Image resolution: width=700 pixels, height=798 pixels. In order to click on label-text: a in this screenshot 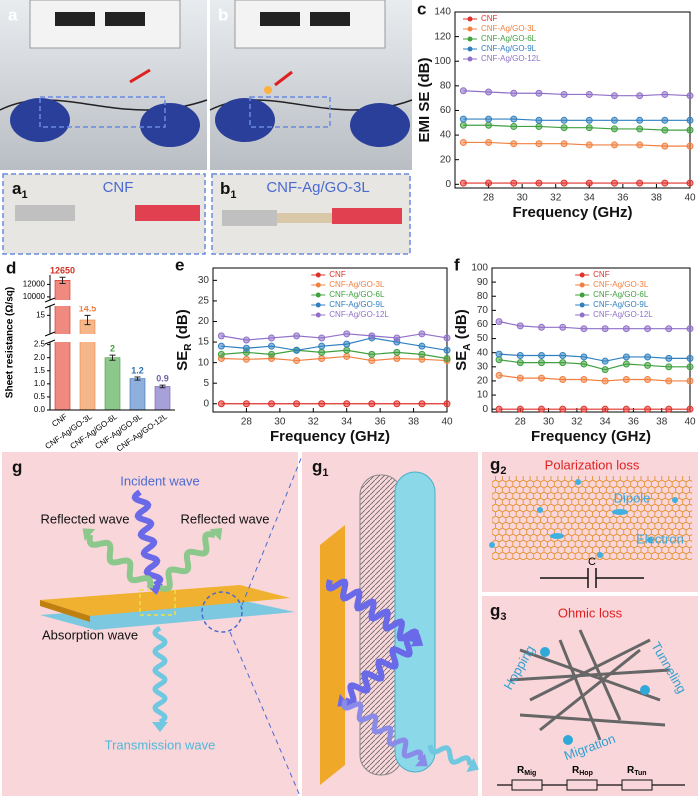, I will do `click(17, 188)`.